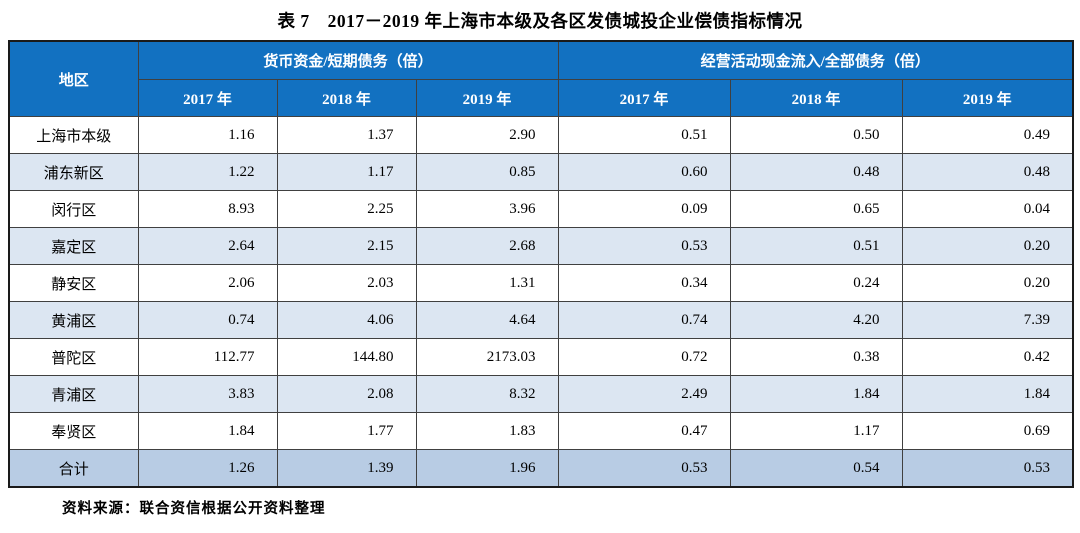  Describe the element at coordinates (487, 283) in the screenshot. I see `value-cell: 1.31` at that location.